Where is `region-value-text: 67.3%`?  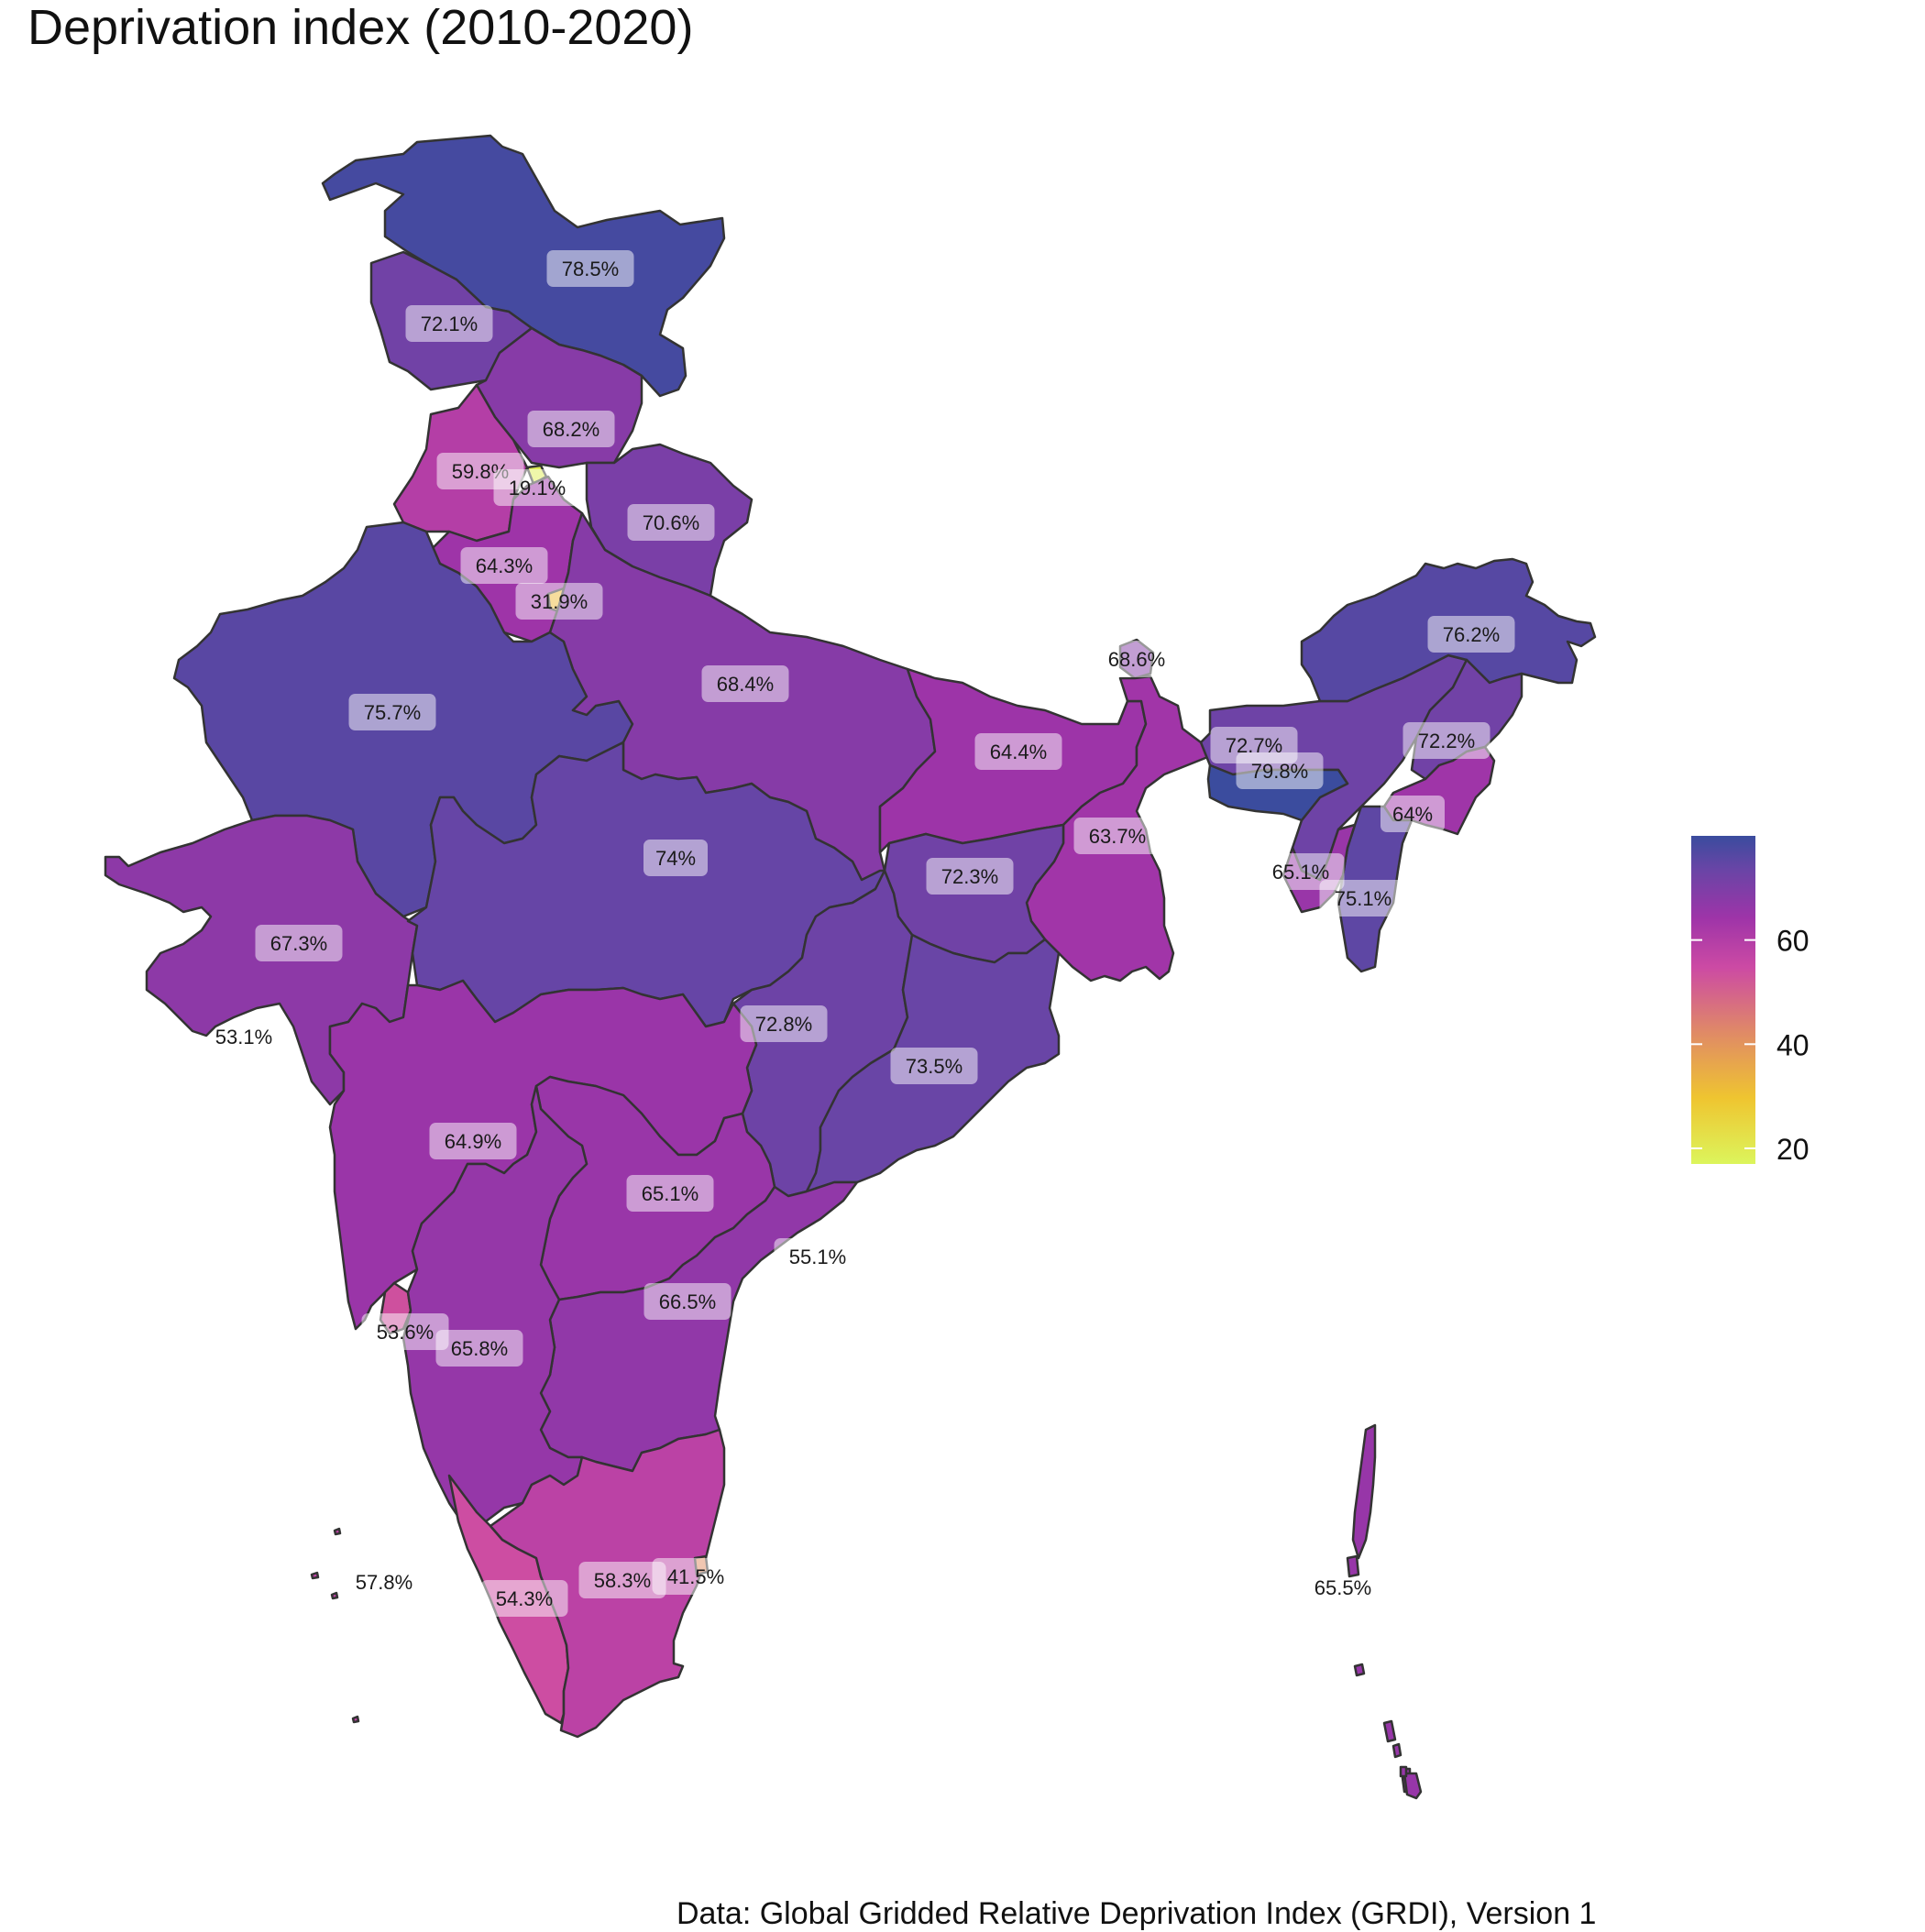
region-value-text: 67.3% is located at coordinates (298, 944).